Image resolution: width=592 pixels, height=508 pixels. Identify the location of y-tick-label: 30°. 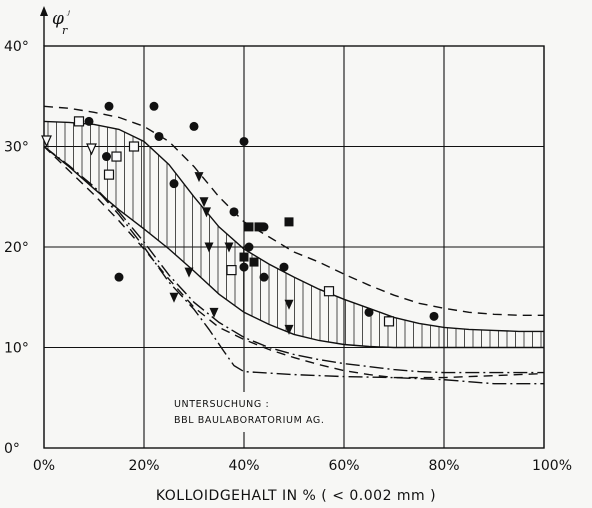
(16, 148).